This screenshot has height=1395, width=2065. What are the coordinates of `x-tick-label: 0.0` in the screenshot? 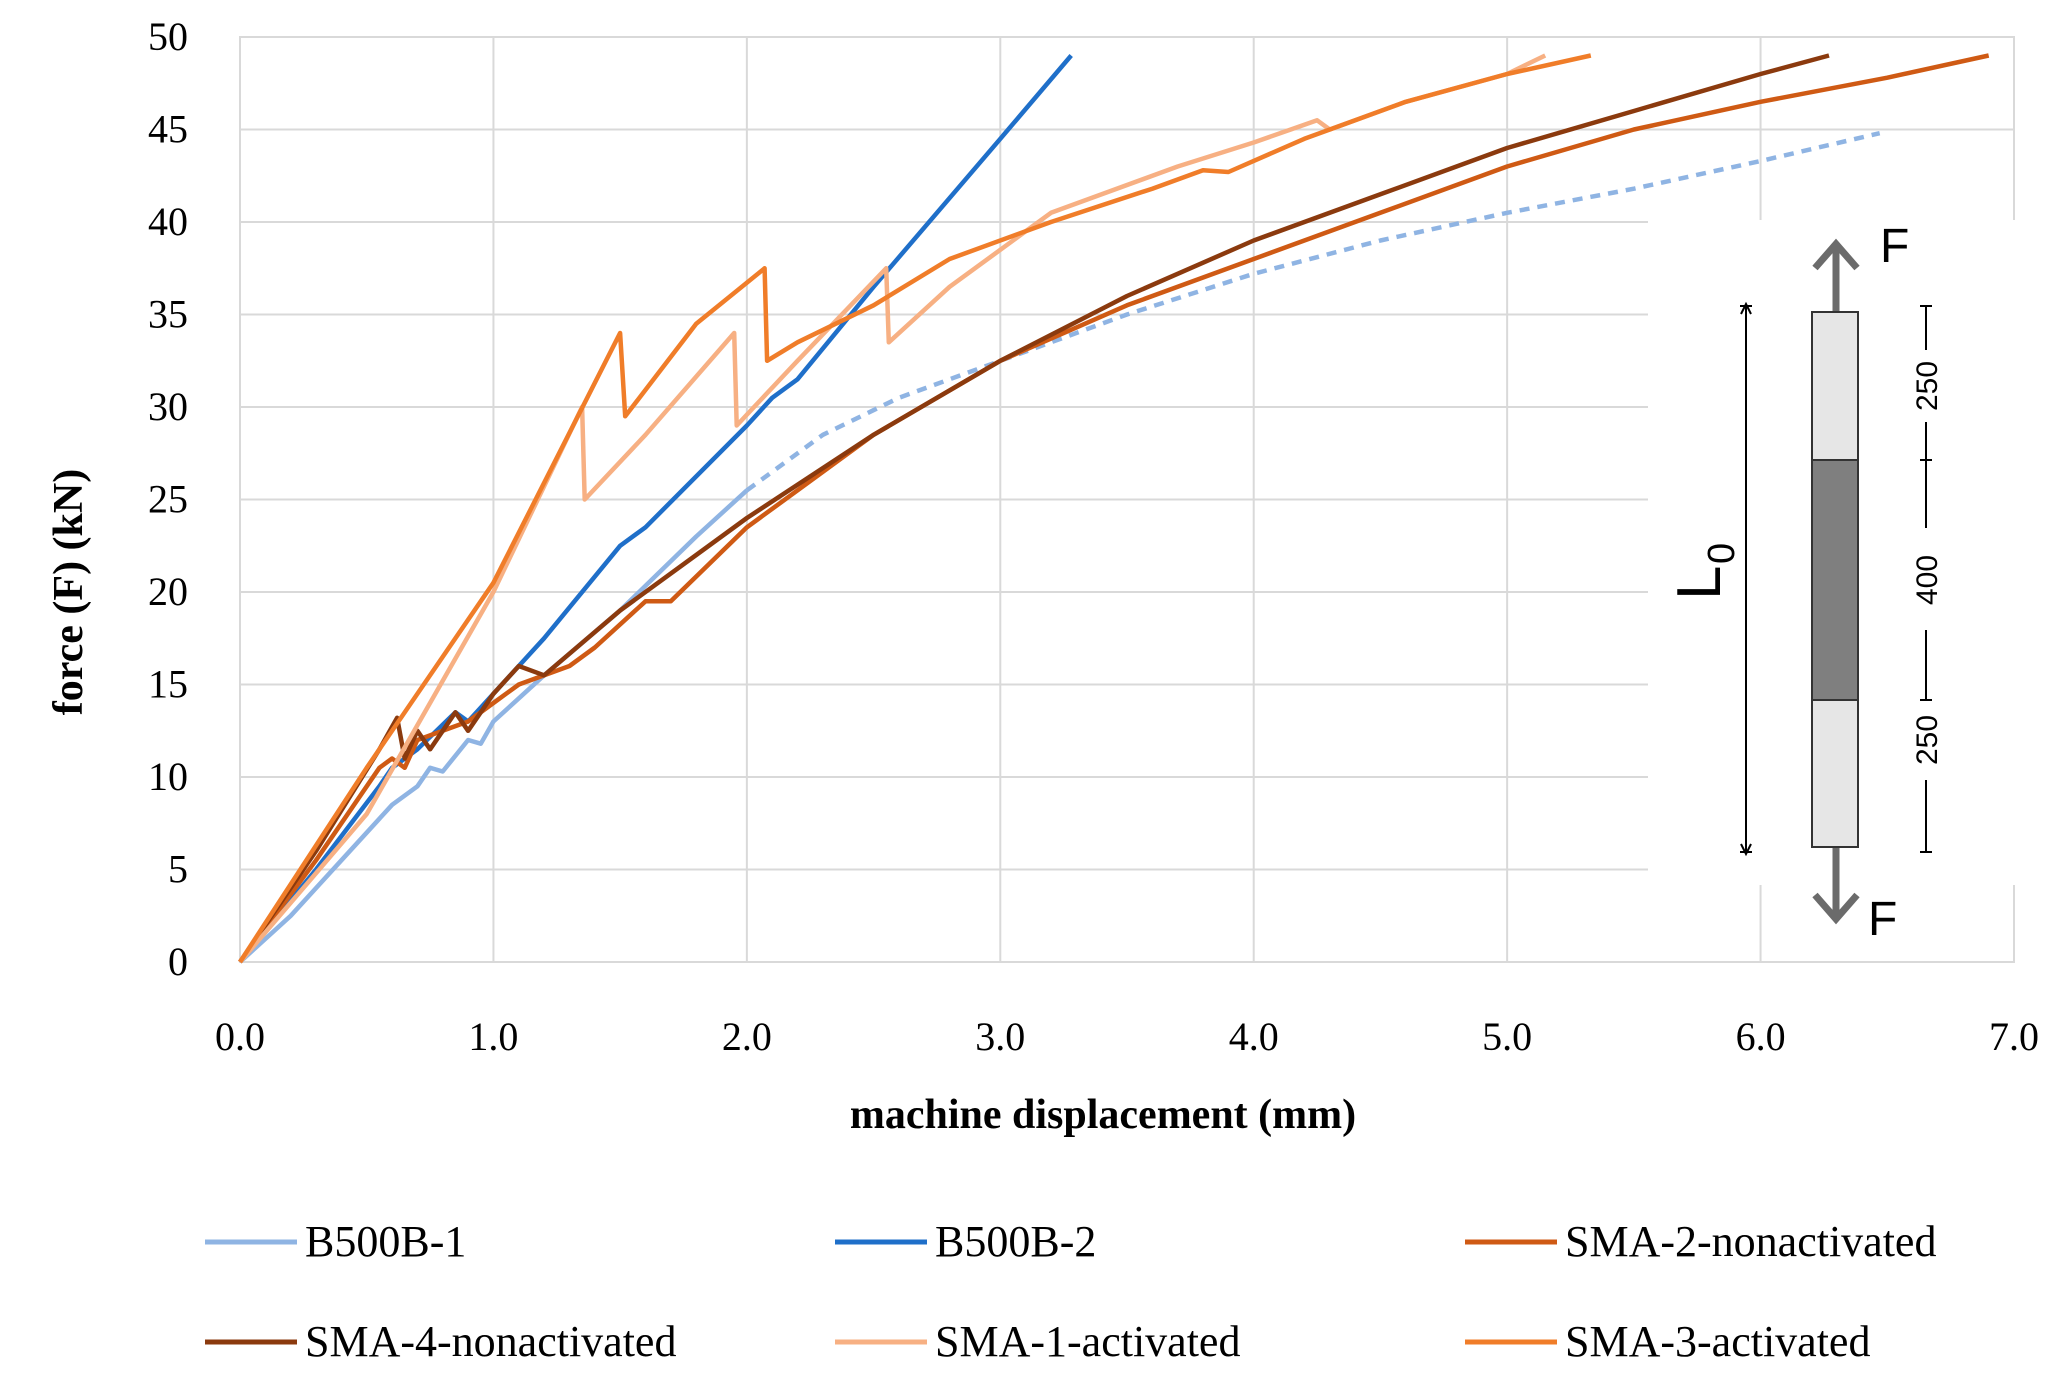 It's located at (240, 1036).